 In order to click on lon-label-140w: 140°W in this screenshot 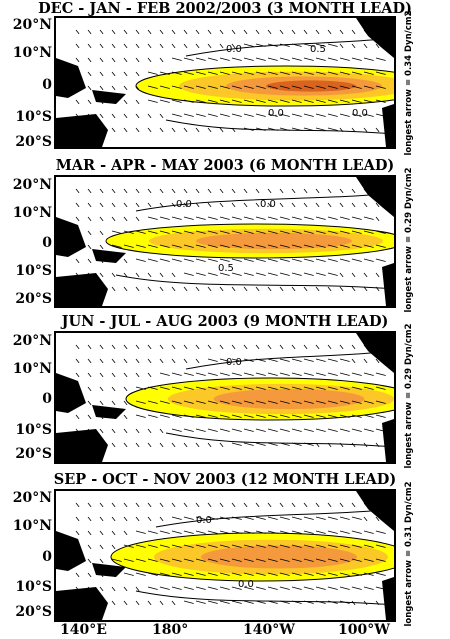, I will do `click(269, 630)`.